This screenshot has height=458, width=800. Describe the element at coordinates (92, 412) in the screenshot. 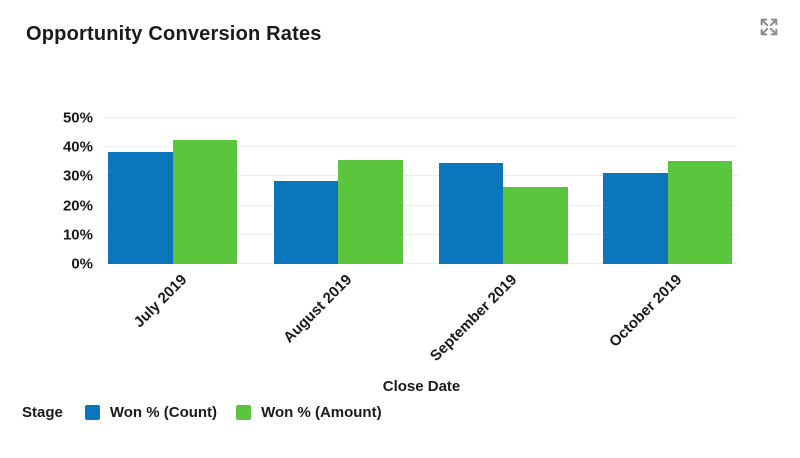

I see `legend-swatch-won-count-icon` at that location.